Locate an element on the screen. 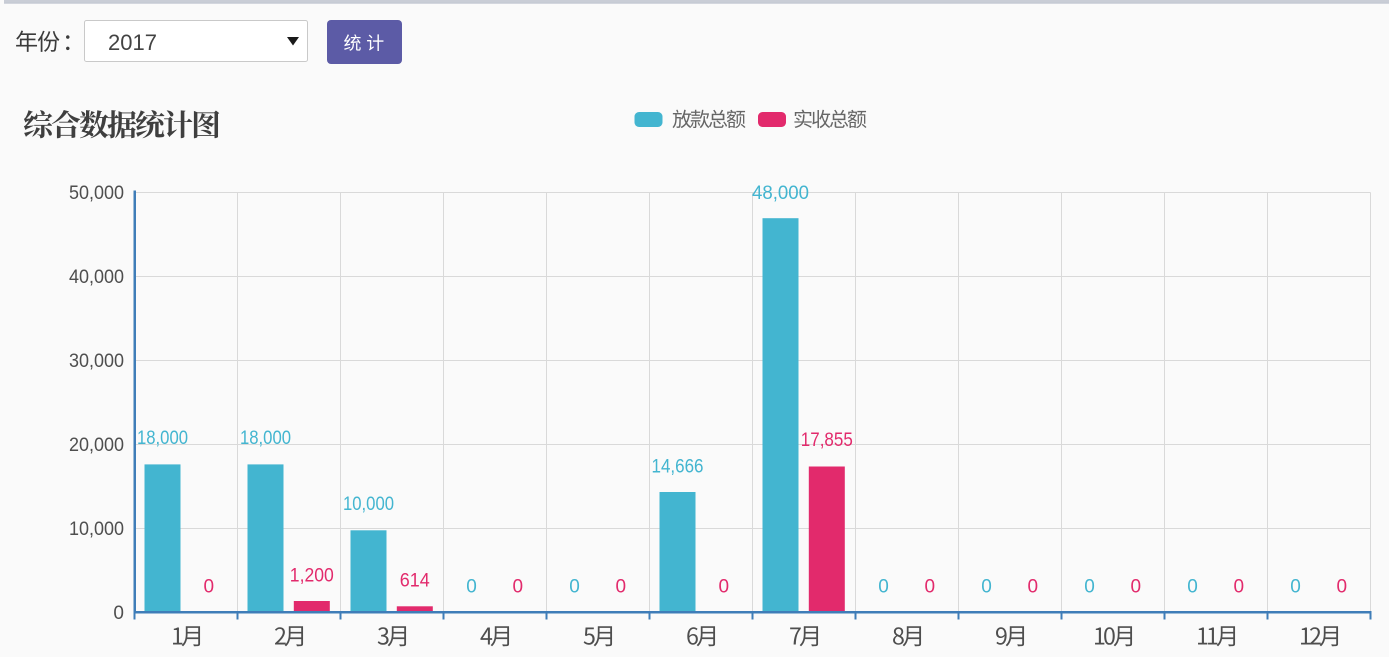 This screenshot has height=657, width=1389. svg-text: 48,000 is located at coordinates (780, 193).